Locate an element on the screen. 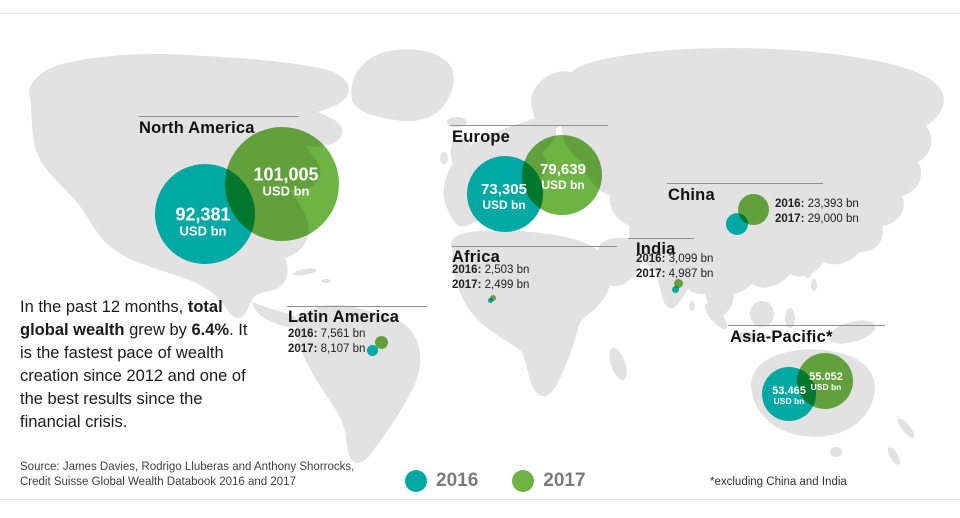 This screenshot has height=518, width=960. value-number: 92,381 is located at coordinates (203, 214).